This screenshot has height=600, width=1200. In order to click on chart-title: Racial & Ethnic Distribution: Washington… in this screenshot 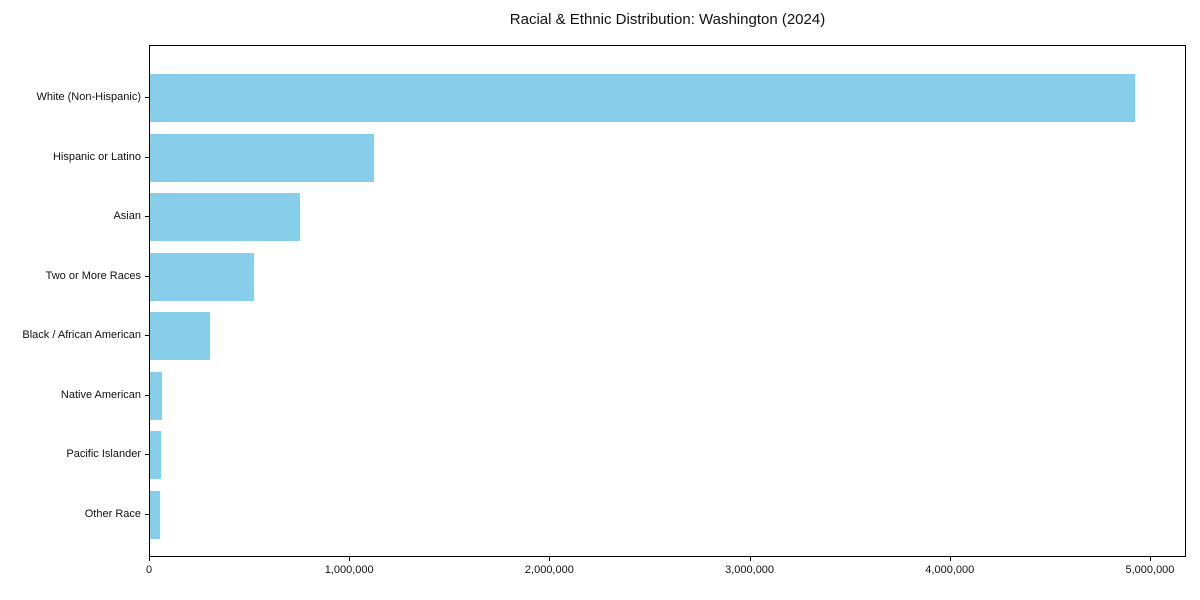, I will do `click(667, 19)`.